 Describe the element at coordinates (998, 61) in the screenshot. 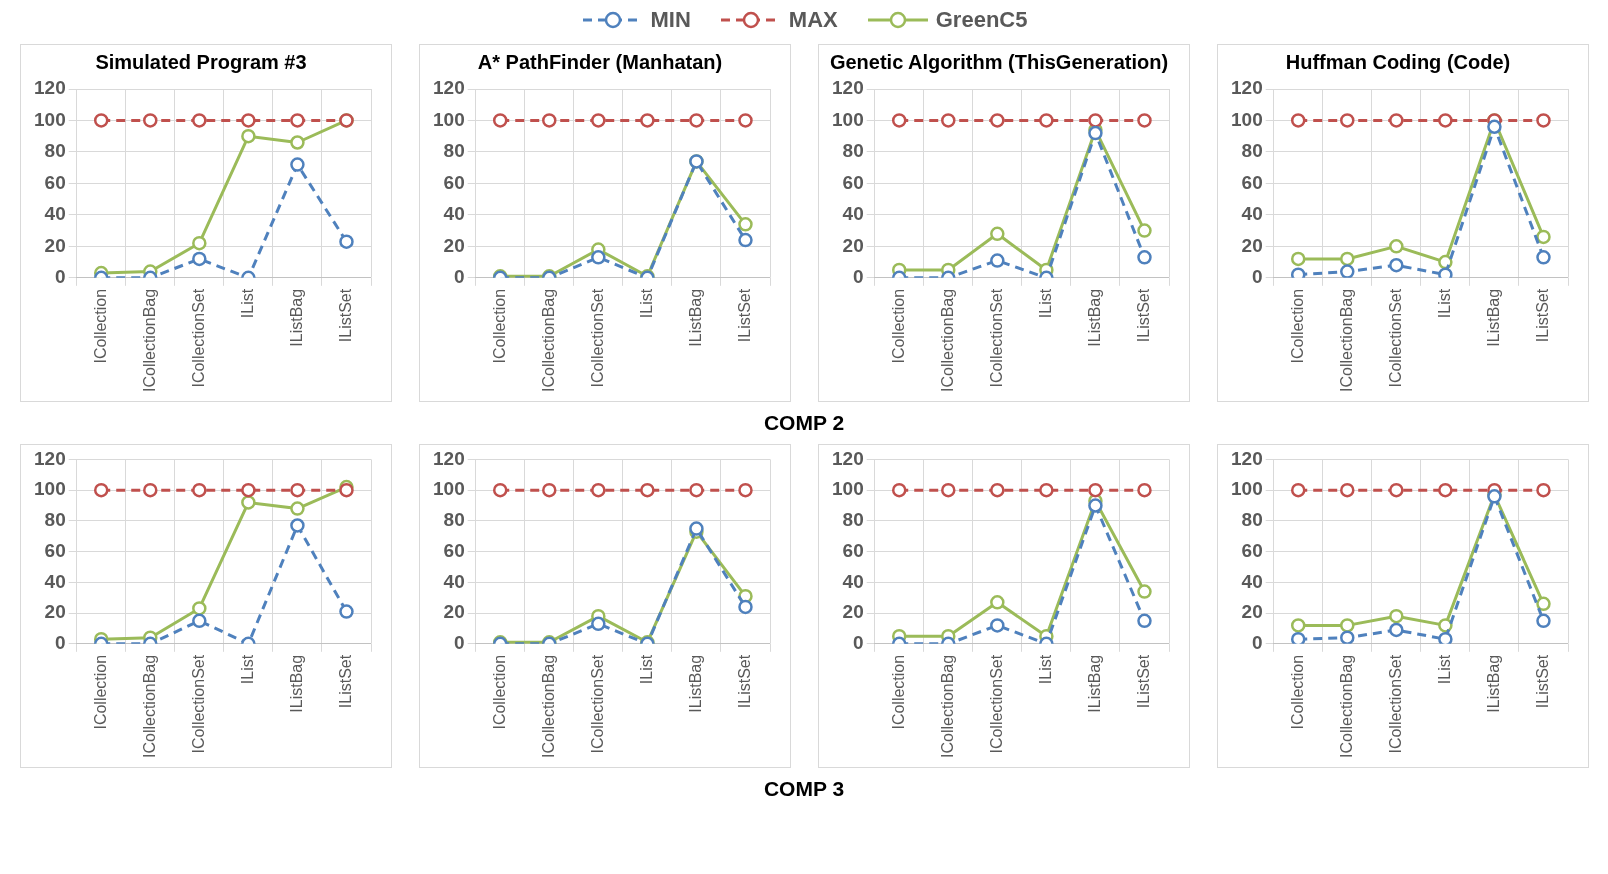

I see `chart-title: Genetic Algorithm (ThisGeneration)` at that location.